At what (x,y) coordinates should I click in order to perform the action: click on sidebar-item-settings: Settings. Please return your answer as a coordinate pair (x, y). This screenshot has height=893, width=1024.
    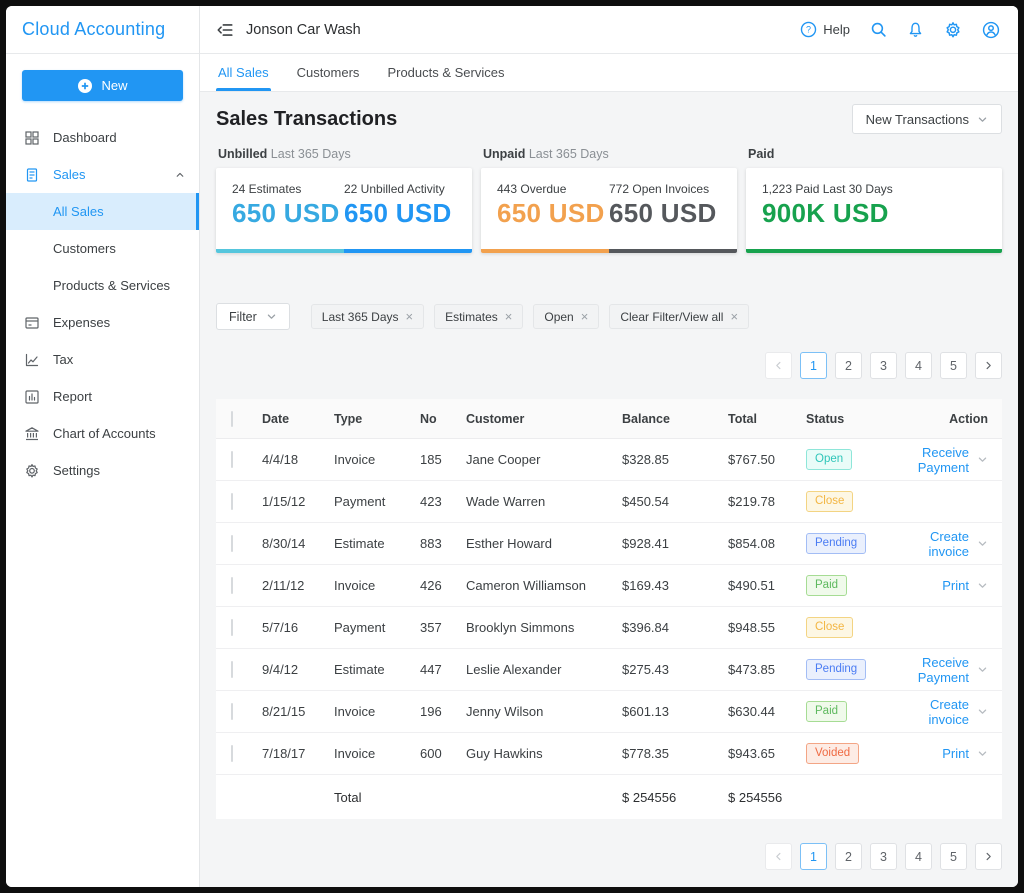
    Looking at the image, I should click on (102, 470).